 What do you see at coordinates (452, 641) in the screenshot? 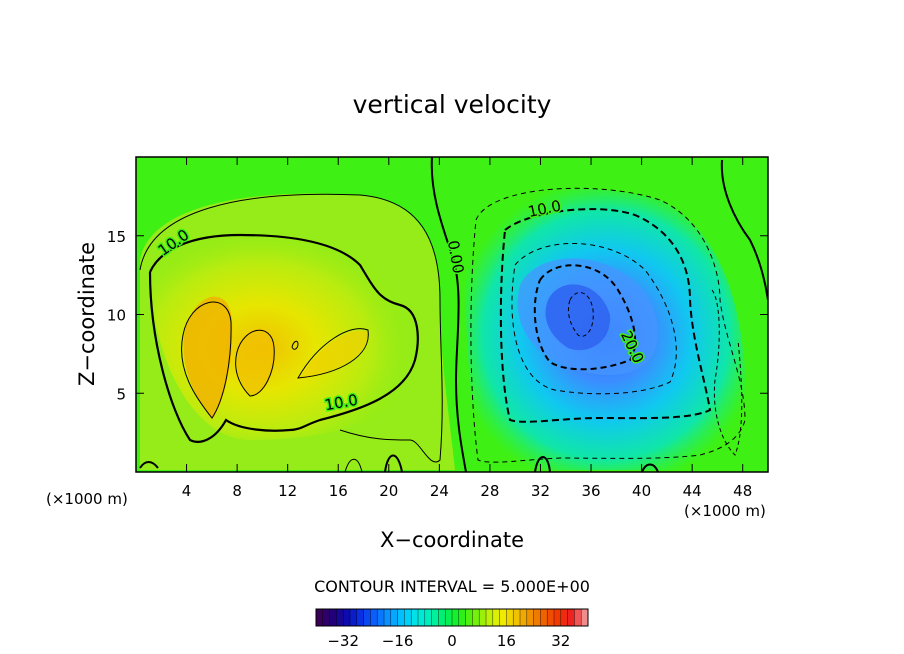
I see `colorbar-tick-label: 0` at bounding box center [452, 641].